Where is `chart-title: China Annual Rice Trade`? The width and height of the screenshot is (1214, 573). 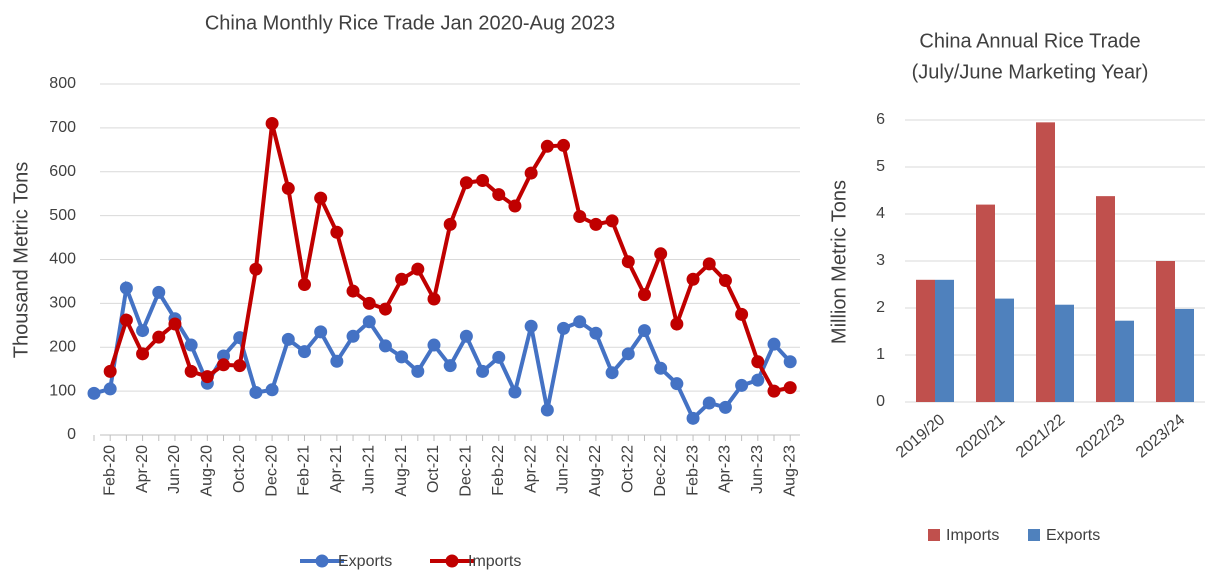 chart-title: China Annual Rice Trade is located at coordinates (1029, 41).